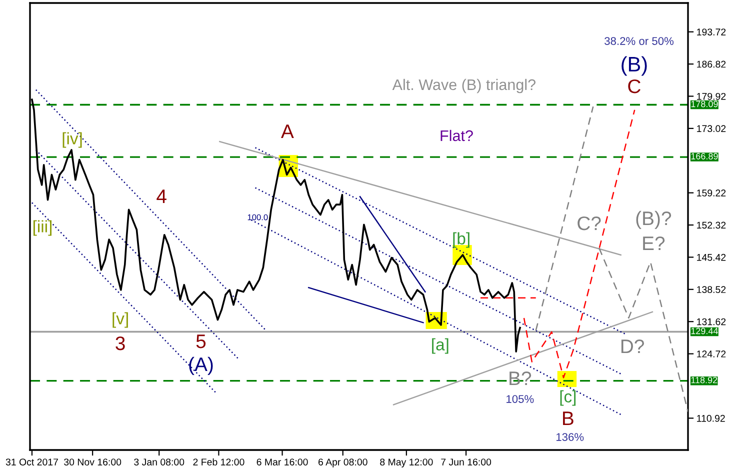  What do you see at coordinates (634, 86) in the screenshot?
I see `annotation: C` at bounding box center [634, 86].